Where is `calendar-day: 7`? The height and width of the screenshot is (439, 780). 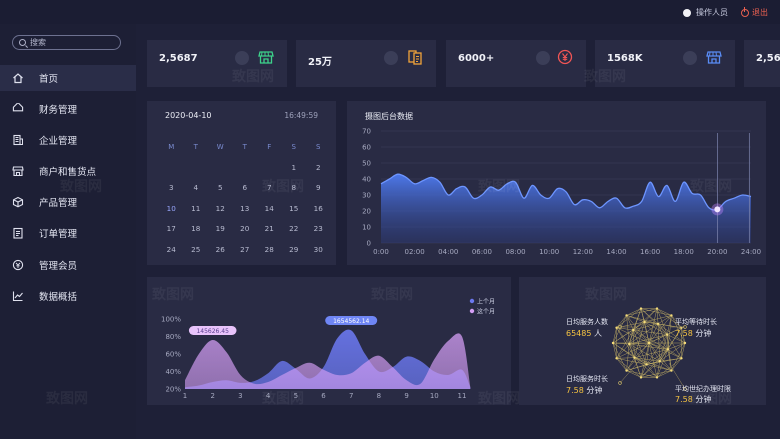 calendar-day: 7 is located at coordinates (269, 187).